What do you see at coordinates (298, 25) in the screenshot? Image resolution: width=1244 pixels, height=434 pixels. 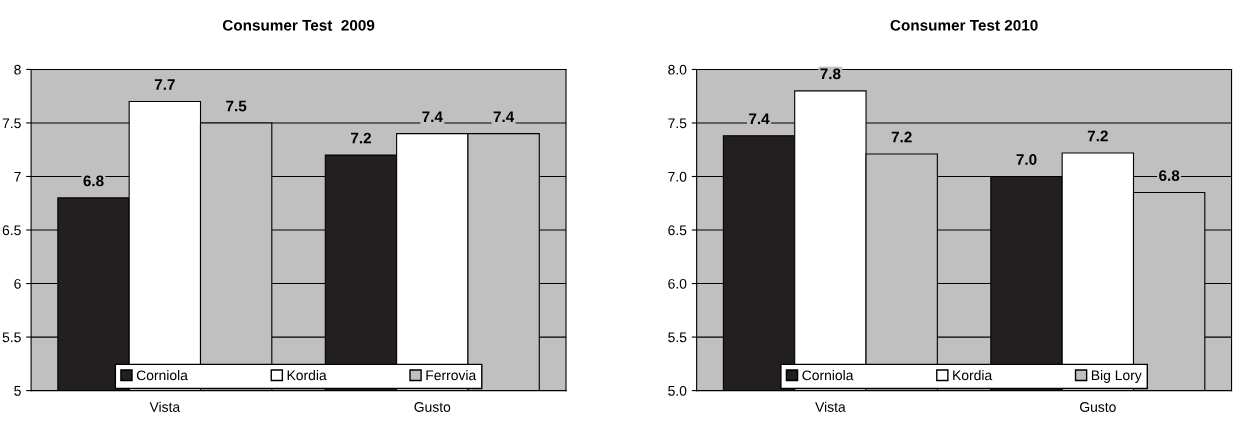 I see `chart-title: Consumer Test 2009` at bounding box center [298, 25].